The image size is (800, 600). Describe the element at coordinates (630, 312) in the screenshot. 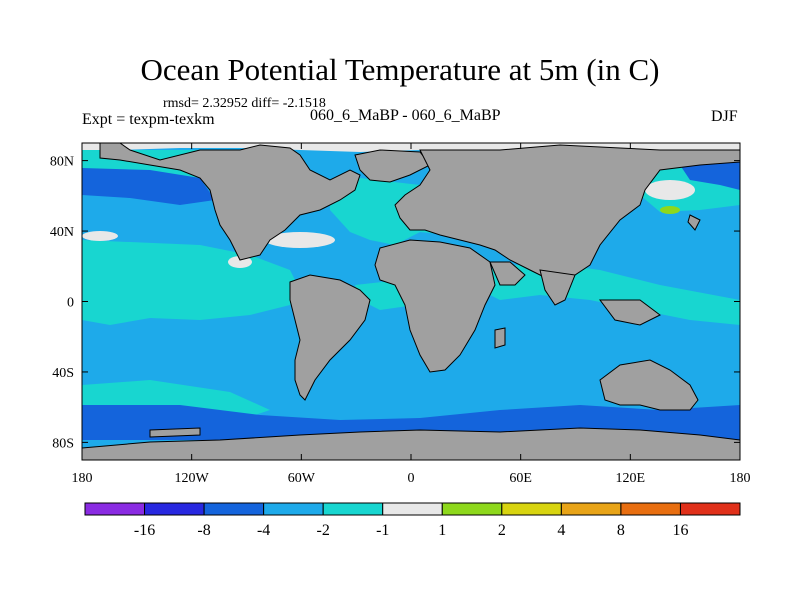

I see `landmass-indonesia` at that location.